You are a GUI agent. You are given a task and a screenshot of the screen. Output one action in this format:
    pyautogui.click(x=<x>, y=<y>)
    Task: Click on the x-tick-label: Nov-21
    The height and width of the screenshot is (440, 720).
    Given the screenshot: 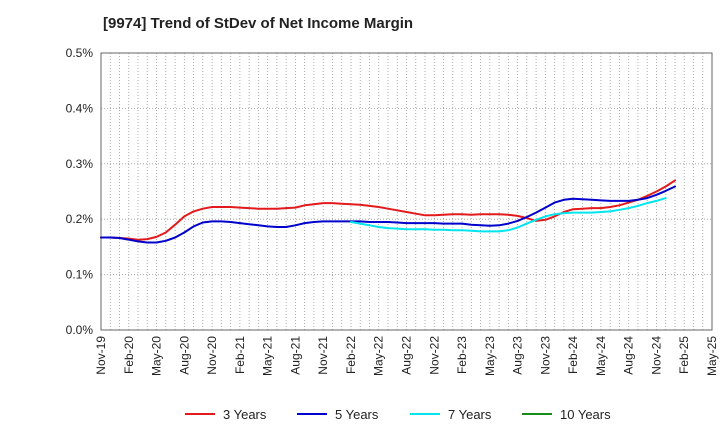 What is the action you would take?
    pyautogui.click(x=323, y=355)
    